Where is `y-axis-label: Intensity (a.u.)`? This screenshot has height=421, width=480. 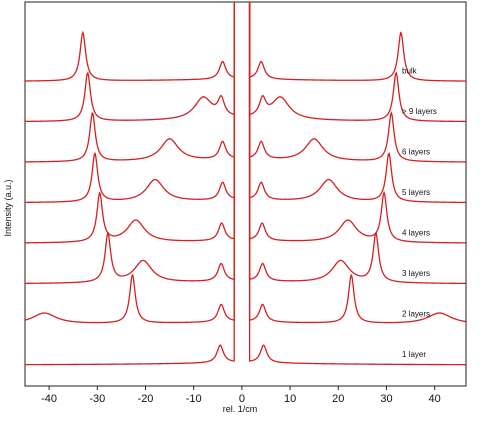
y-axis-label: Intensity (a.u.) is located at coordinates (8, 207).